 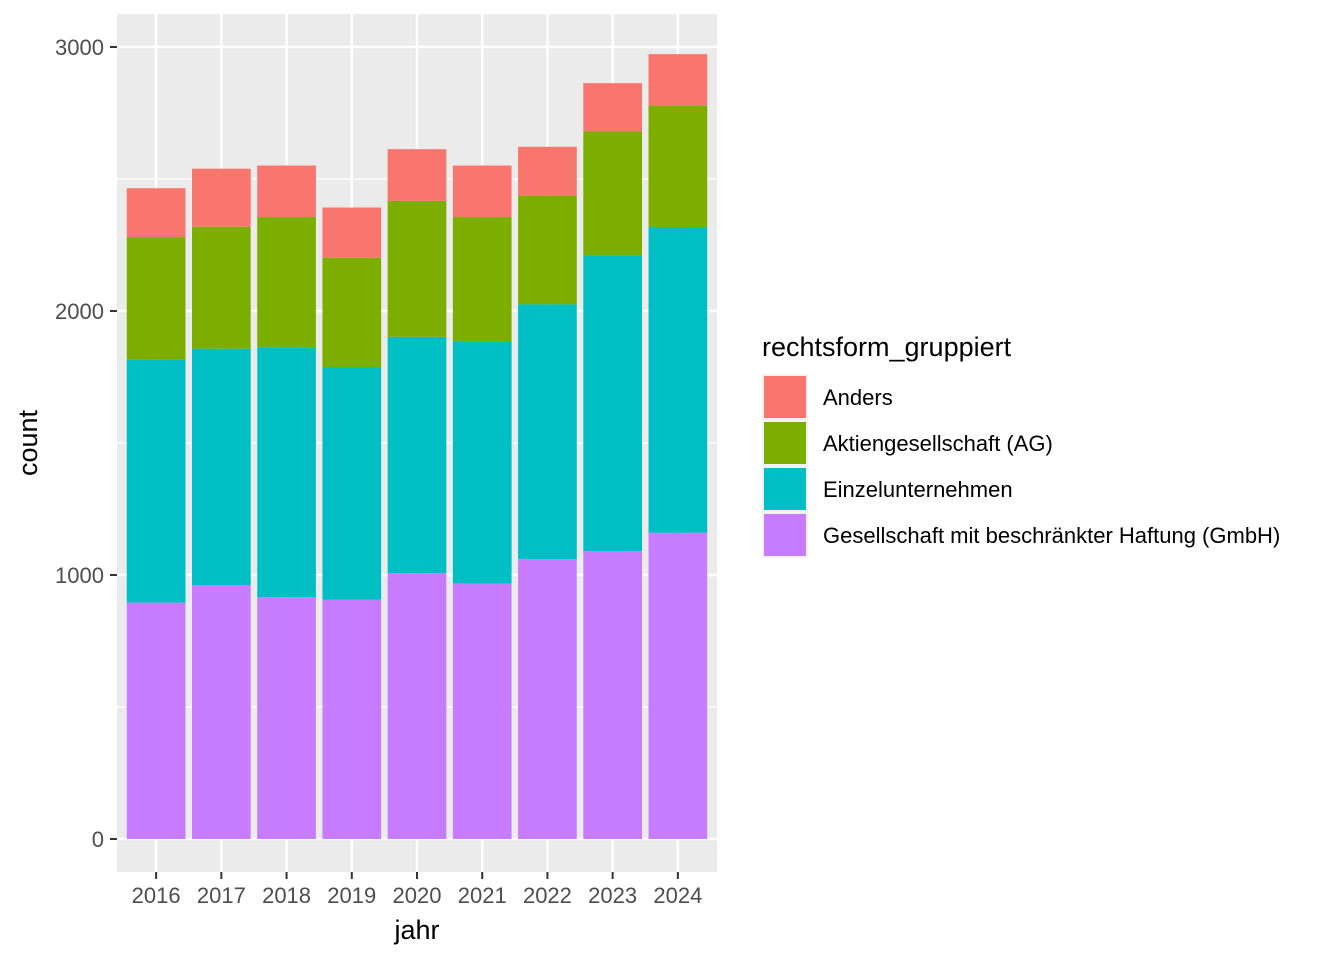 What do you see at coordinates (221, 895) in the screenshot?
I see `x-tick-label: 2017` at bounding box center [221, 895].